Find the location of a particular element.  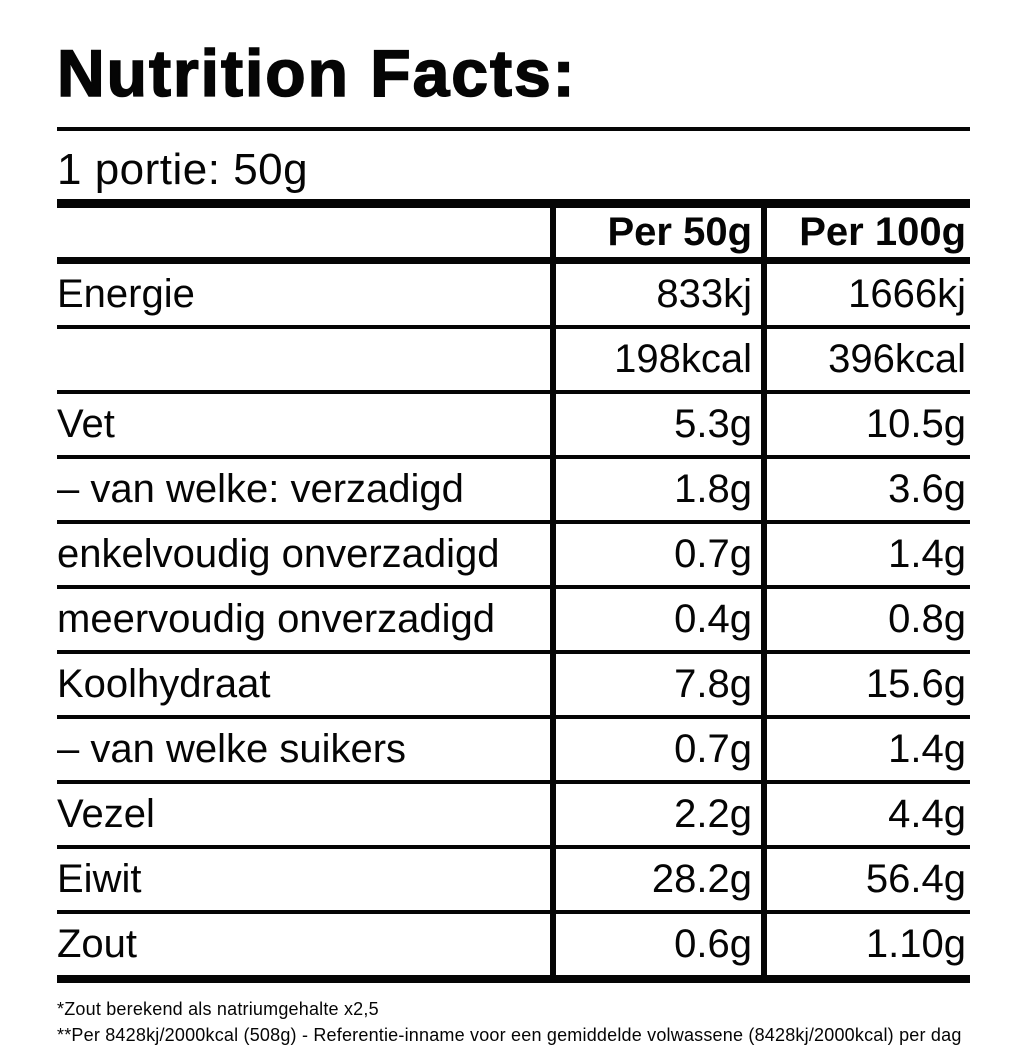

row-value-per50g: 2.2g is located at coordinates (657, 816).